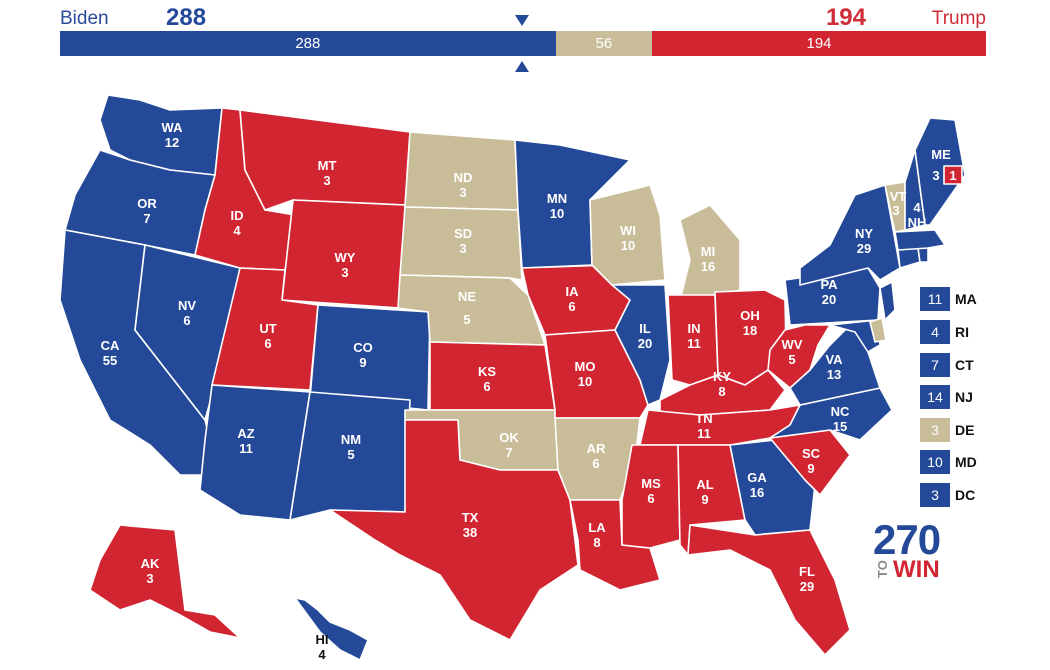 This screenshot has width=1050, height=670. What do you see at coordinates (975, 366) in the screenshot?
I see `legend-row-CT: 7 CT` at bounding box center [975, 366].